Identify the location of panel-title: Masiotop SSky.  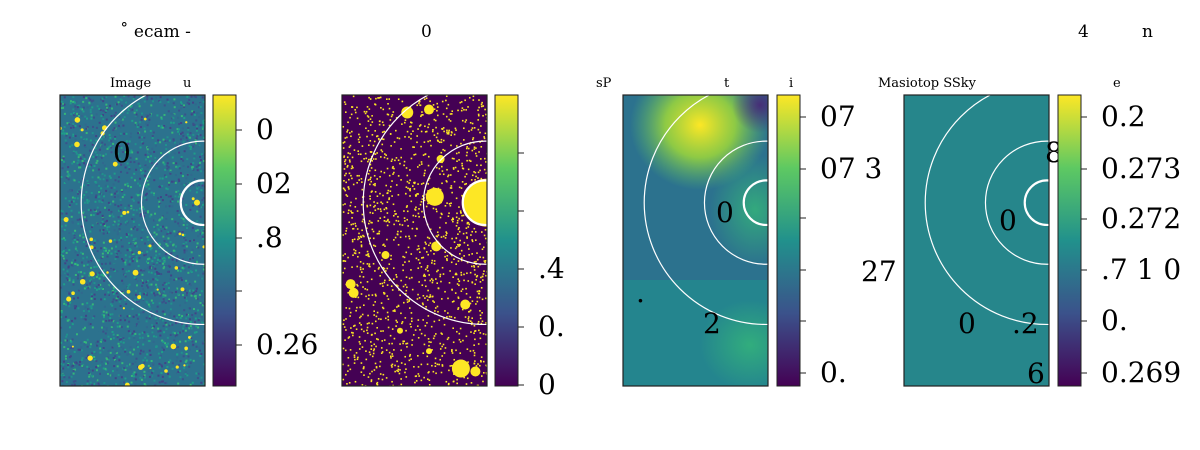
(927, 83).